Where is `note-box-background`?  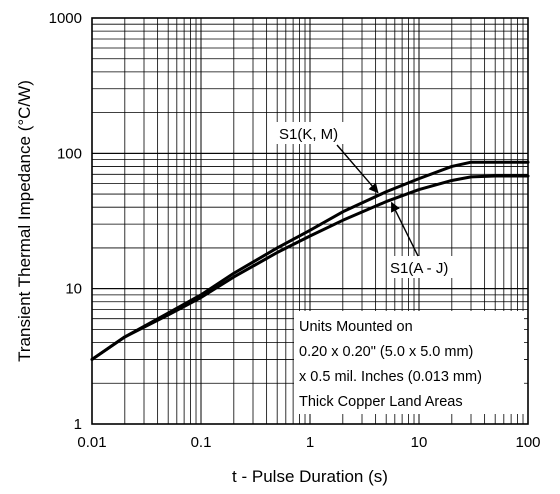 note-box-background is located at coordinates (409, 362).